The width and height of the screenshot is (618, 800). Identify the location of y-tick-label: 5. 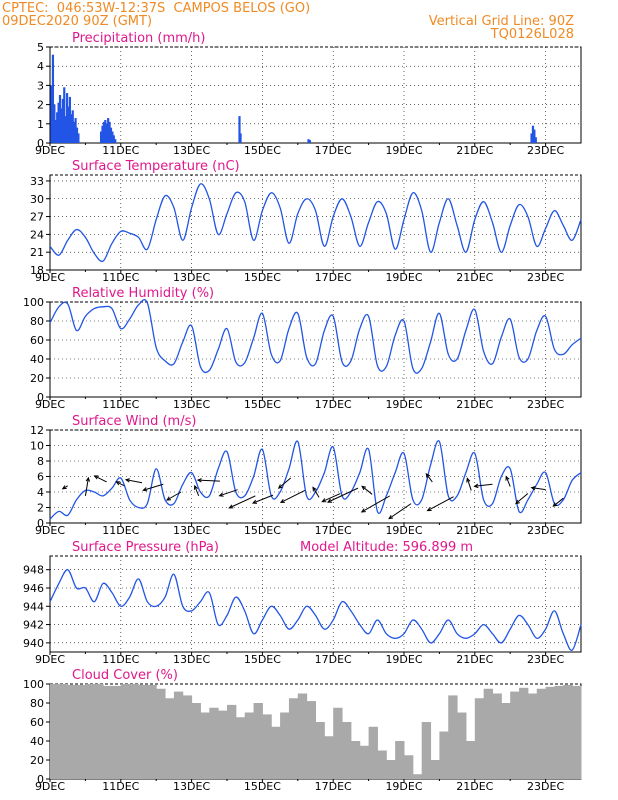
(40, 47).